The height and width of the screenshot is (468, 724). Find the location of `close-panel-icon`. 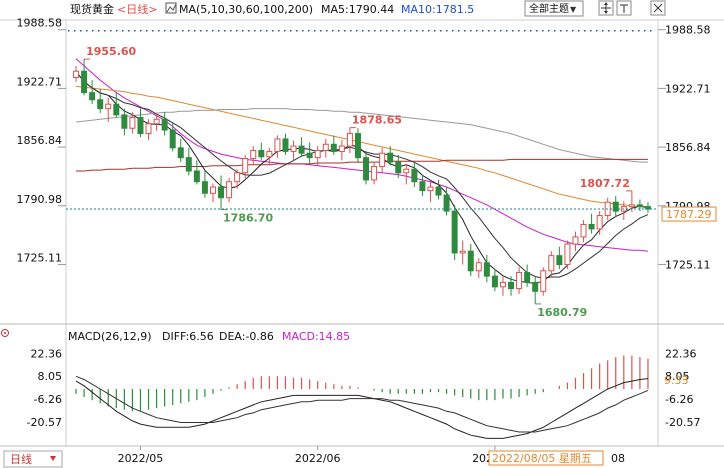

close-panel-icon is located at coordinates (658, 8).